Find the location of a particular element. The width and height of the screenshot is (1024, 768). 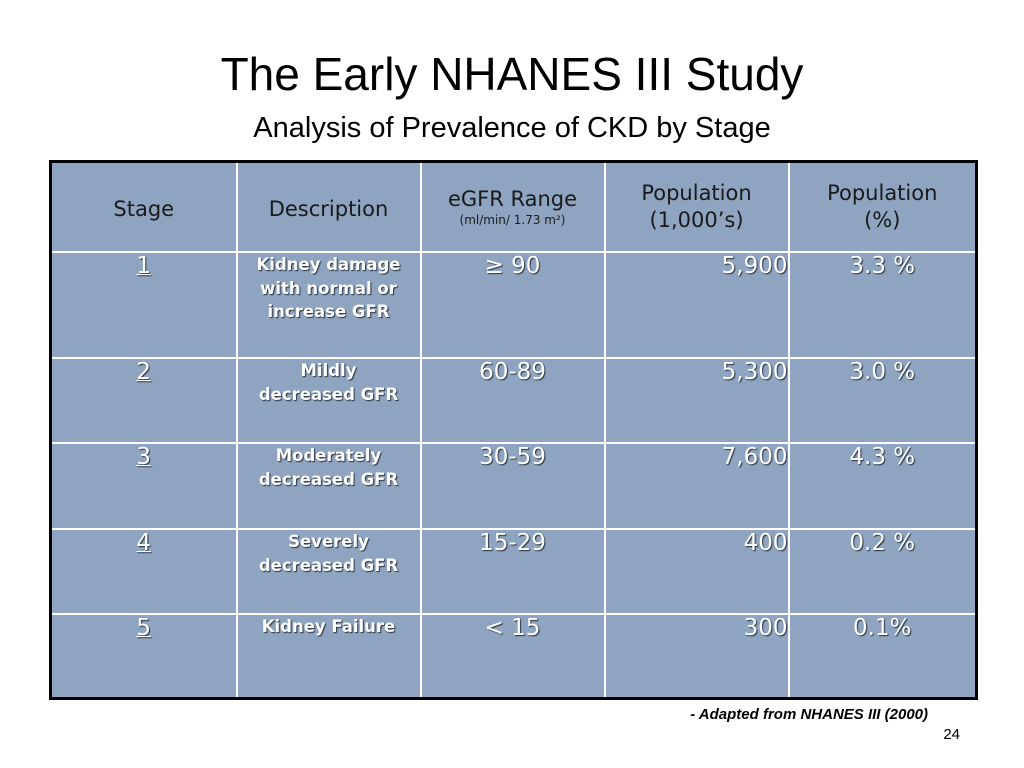

table-row: 4 Severely decreased GFR 15-29 400 0.2 % is located at coordinates (513, 571).